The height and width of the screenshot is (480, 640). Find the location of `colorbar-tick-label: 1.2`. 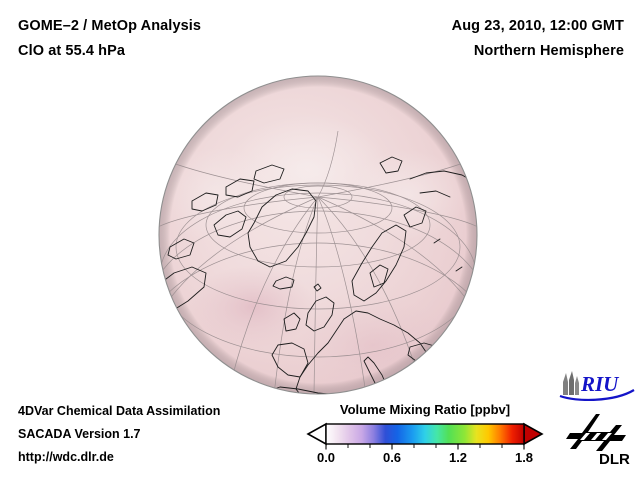

colorbar-tick-label: 1.2 is located at coordinates (458, 457).